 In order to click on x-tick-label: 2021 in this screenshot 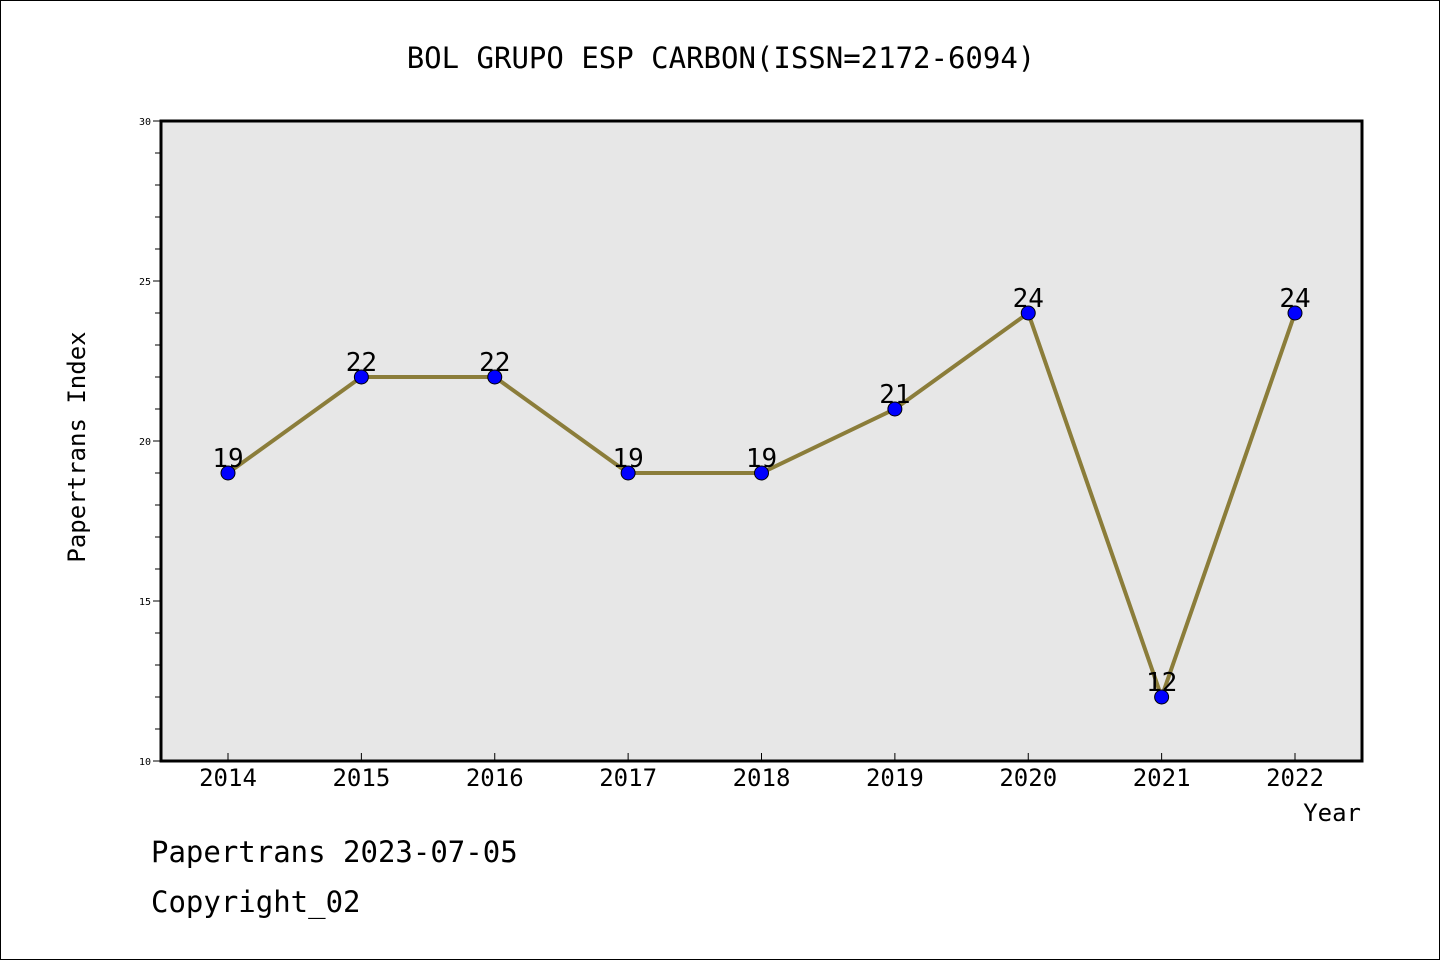, I will do `click(1162, 778)`.